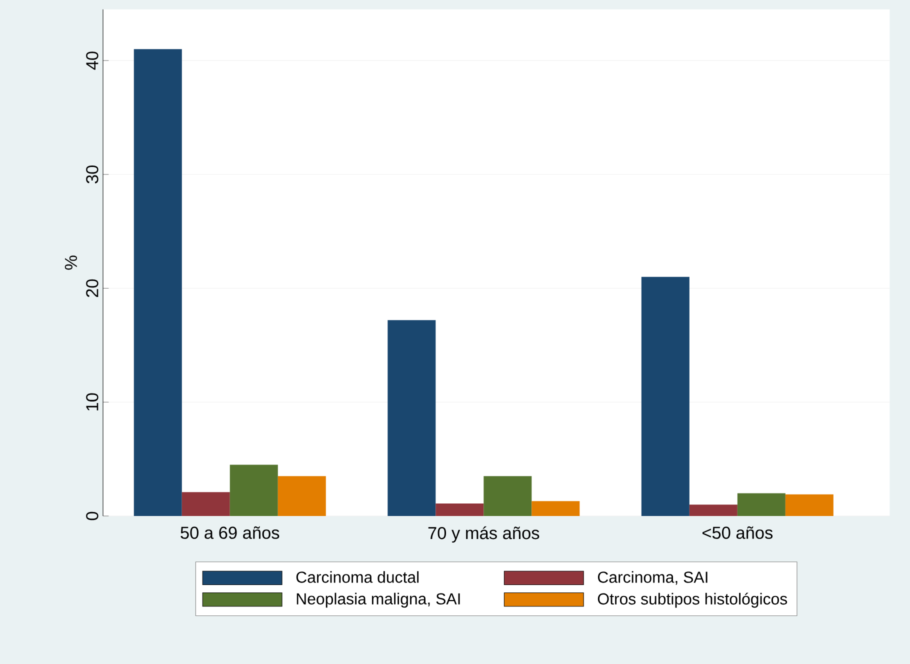 The height and width of the screenshot is (664, 910). I want to click on legend-label: Neoplasia maligna, SAI, so click(378, 600).